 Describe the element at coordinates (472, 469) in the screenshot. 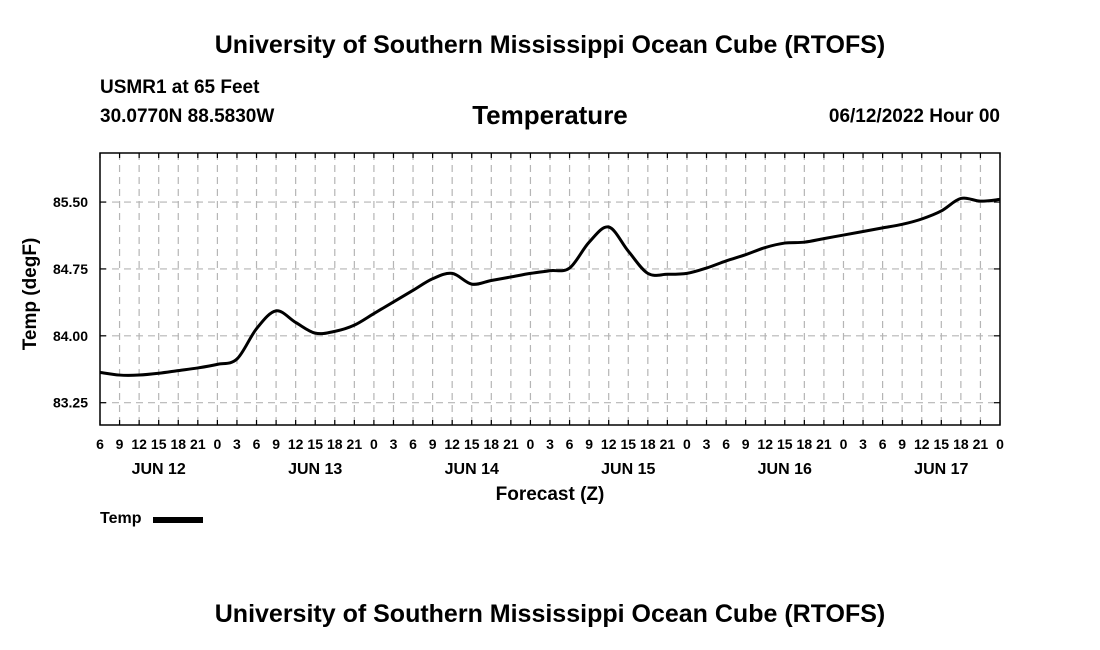

I see `day-label: JUN 14` at that location.